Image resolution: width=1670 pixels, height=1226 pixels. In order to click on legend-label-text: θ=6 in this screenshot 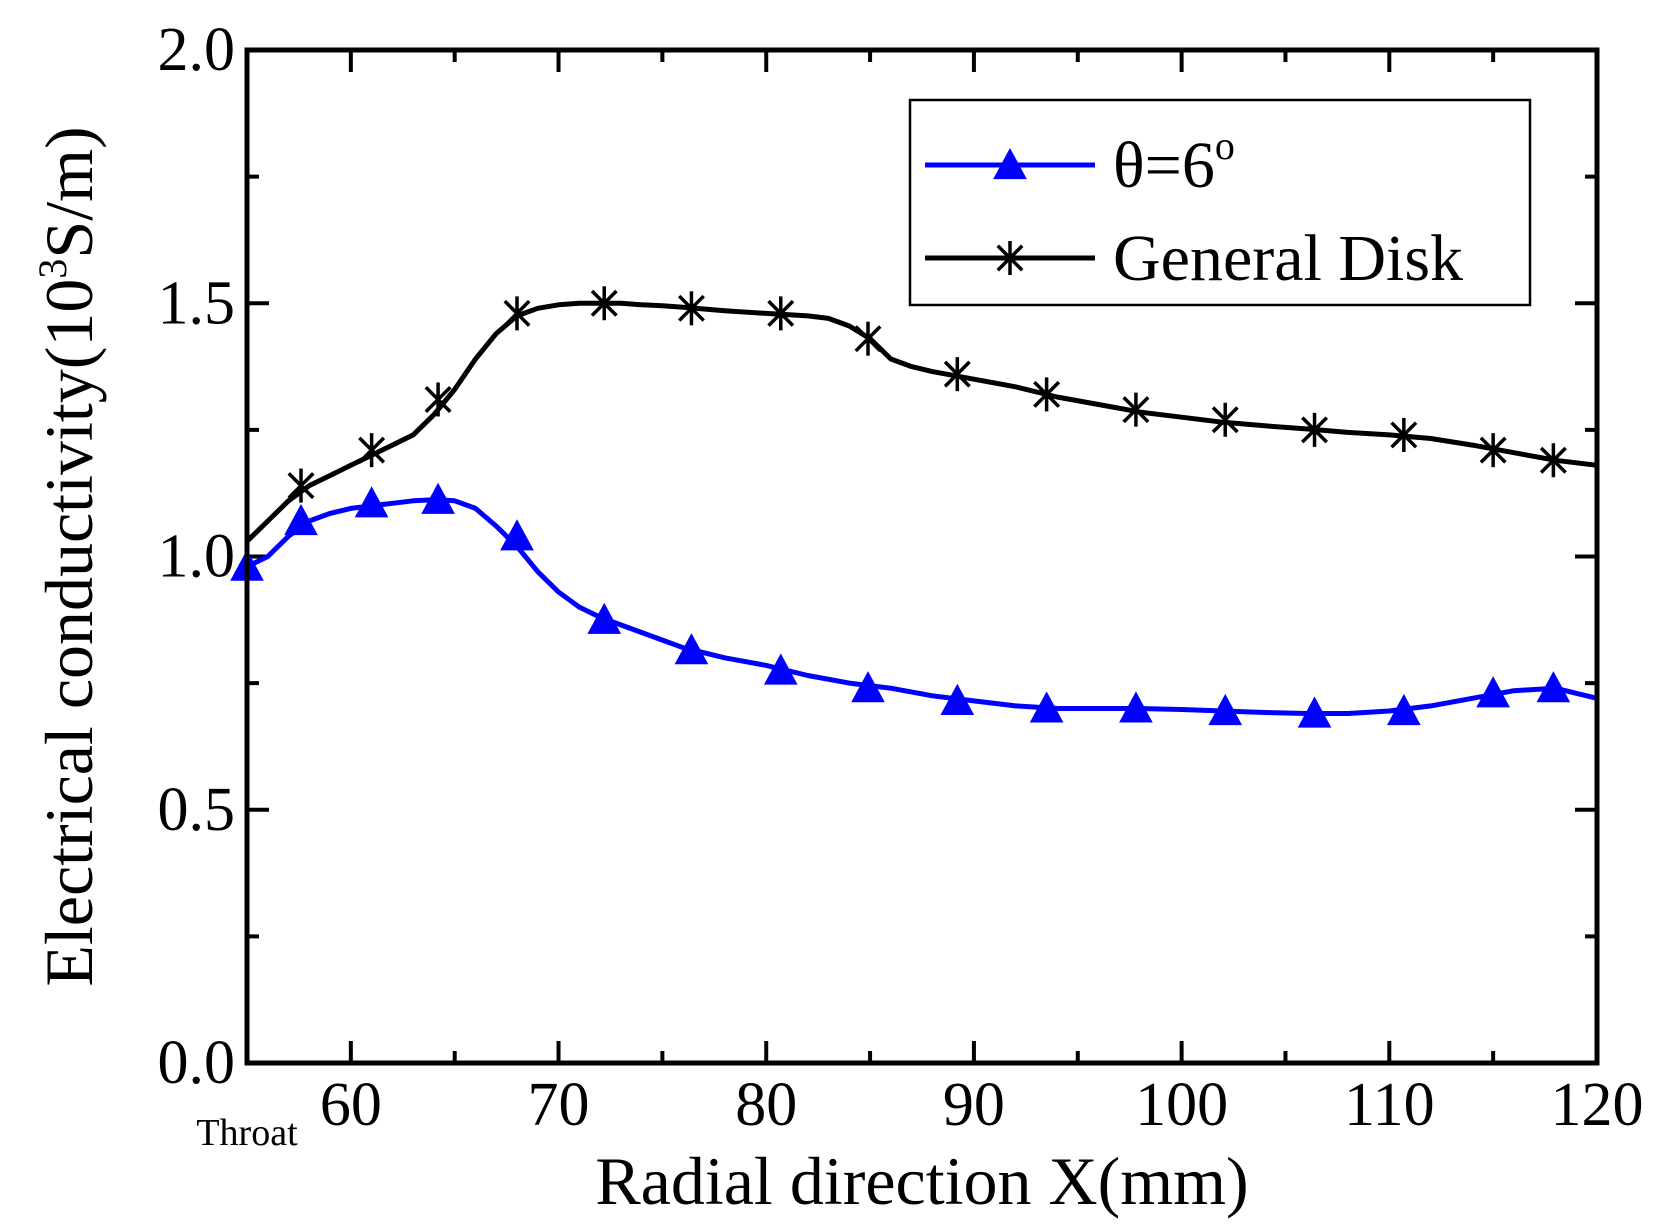, I will do `click(1164, 165)`.